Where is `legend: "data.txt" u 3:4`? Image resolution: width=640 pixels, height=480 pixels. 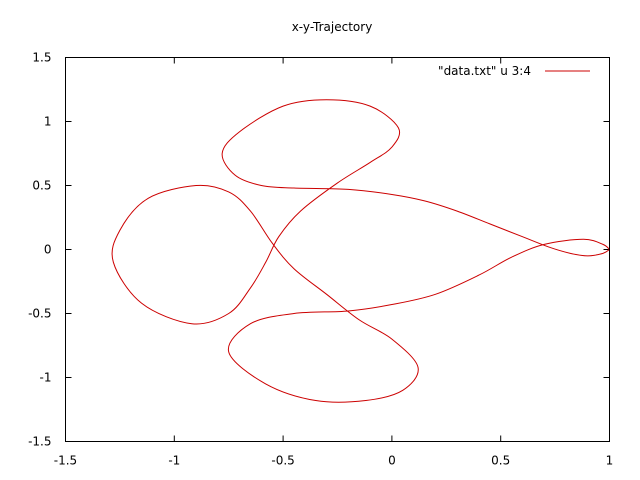 legend: "data.txt" u 3:4 is located at coordinates (514, 71).